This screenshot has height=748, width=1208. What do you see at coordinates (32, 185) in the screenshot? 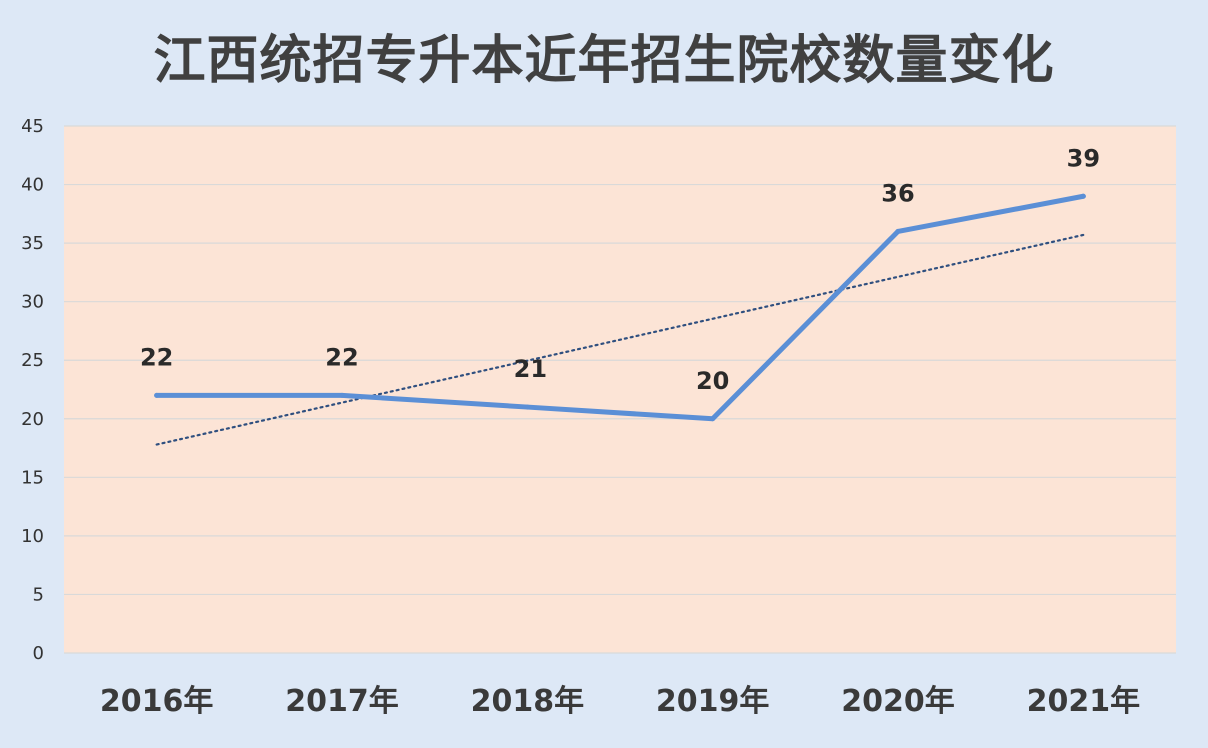
I see `y-tick-label-40: 40` at bounding box center [32, 185].